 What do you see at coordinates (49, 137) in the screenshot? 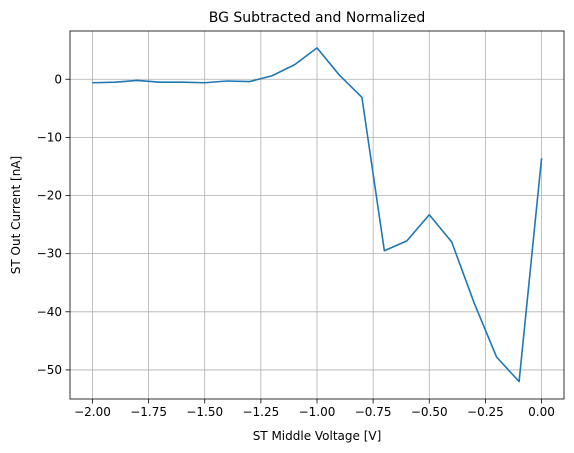
I see `y-tick-label: −10` at bounding box center [49, 137].